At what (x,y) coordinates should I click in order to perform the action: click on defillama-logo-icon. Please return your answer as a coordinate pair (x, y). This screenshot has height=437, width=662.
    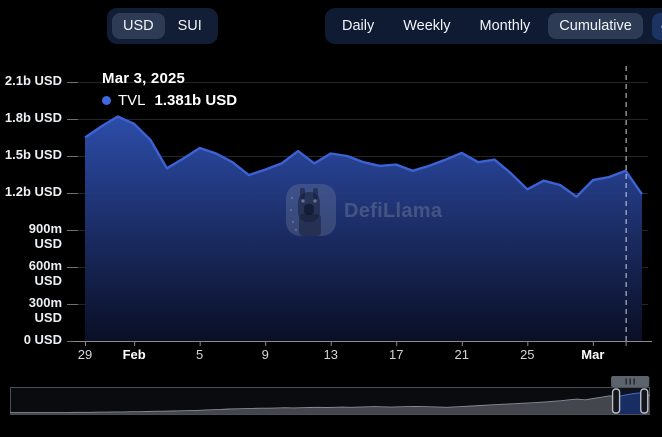
    Looking at the image, I should click on (311, 210).